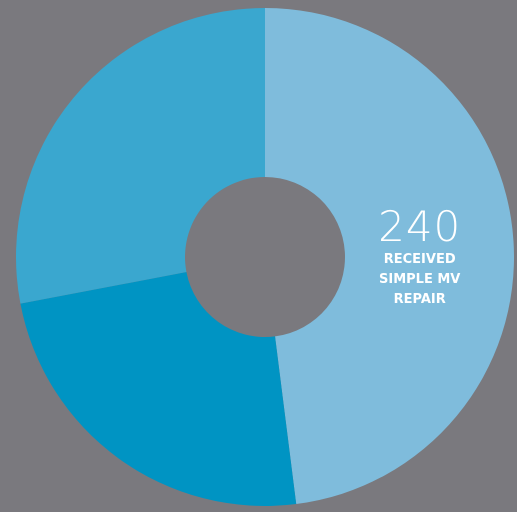 This screenshot has height=512, width=517. What do you see at coordinates (420, 227) in the screenshot?
I see `value-label: 240` at bounding box center [420, 227].